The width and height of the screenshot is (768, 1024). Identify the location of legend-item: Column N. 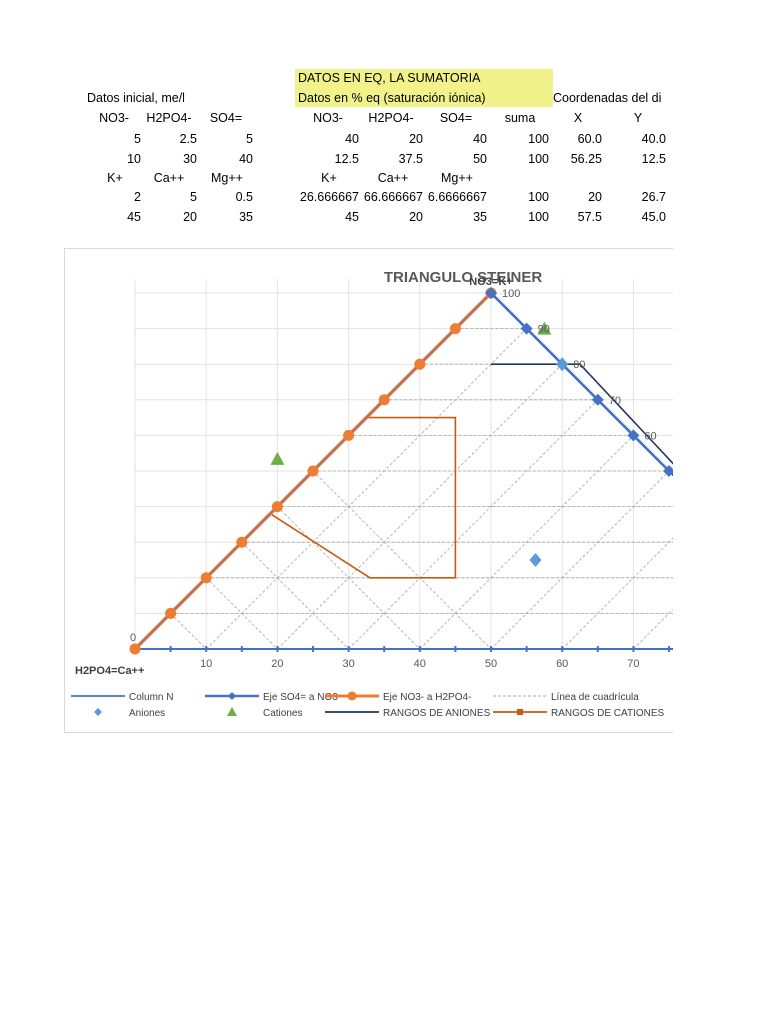
(122, 697).